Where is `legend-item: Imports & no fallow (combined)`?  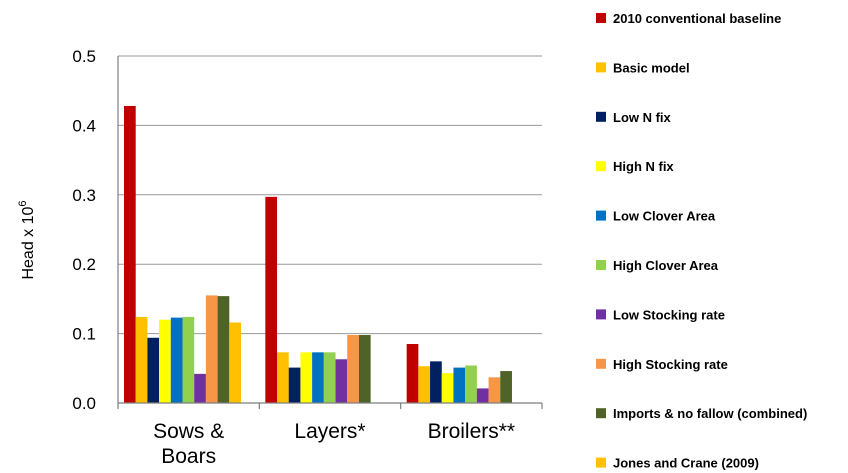
legend-item: Imports & no fallow (combined) is located at coordinates (701, 413).